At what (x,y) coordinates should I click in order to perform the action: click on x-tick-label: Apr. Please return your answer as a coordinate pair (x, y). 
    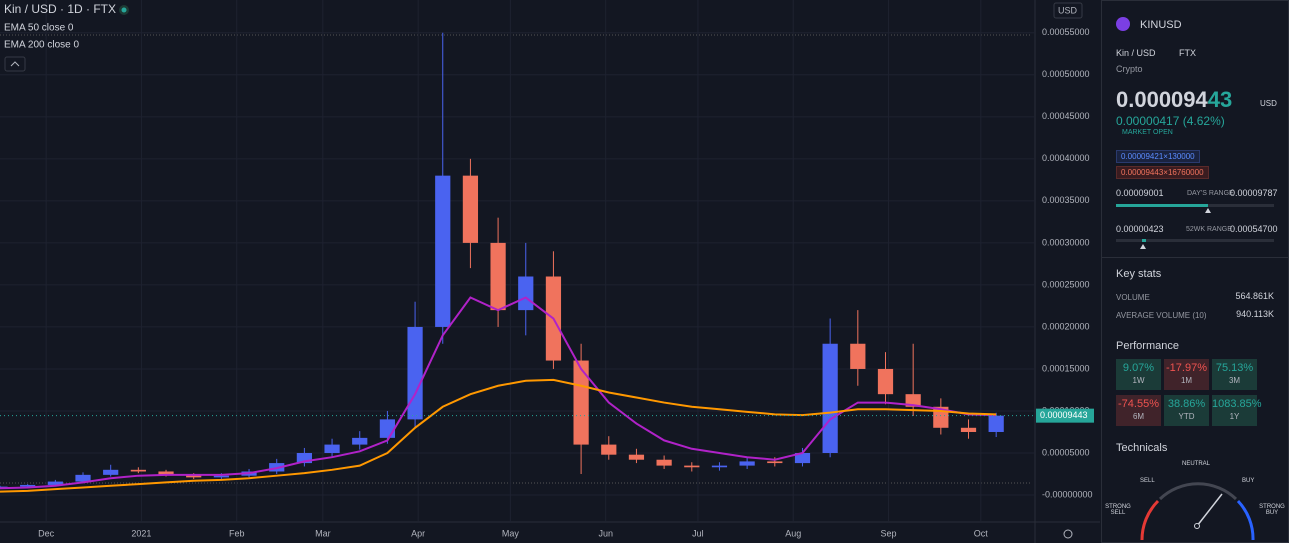
    Looking at the image, I should click on (418, 533).